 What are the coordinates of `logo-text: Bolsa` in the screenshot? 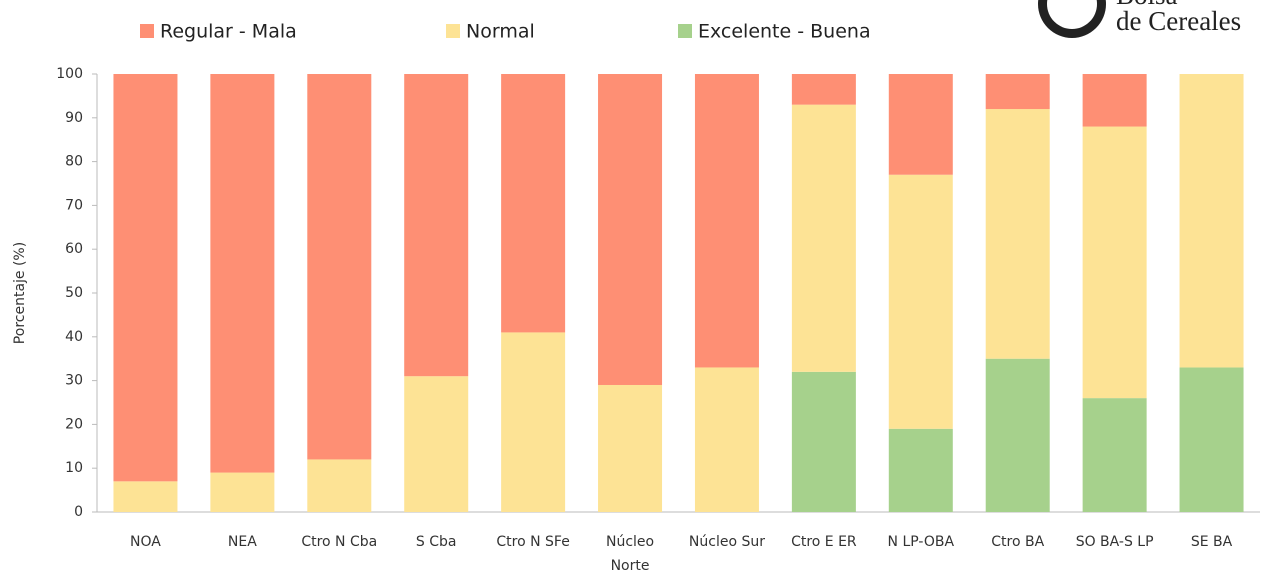 It's located at (1147, 5).